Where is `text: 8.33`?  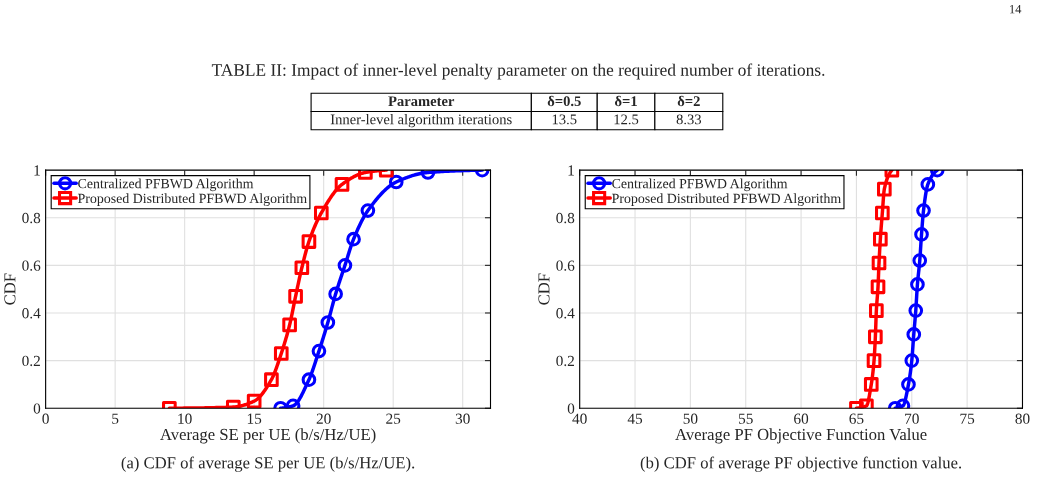 text: 8.33 is located at coordinates (689, 119).